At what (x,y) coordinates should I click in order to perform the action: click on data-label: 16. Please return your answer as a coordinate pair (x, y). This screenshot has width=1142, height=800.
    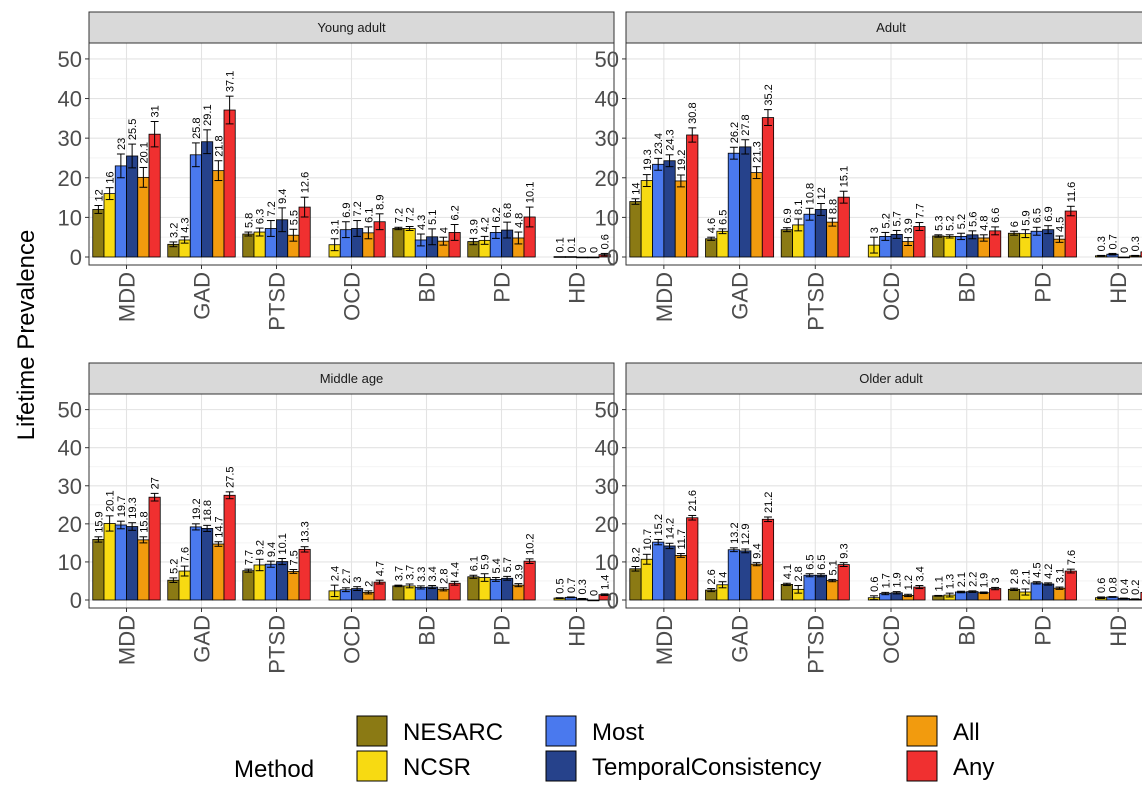
    Looking at the image, I should click on (111, 177).